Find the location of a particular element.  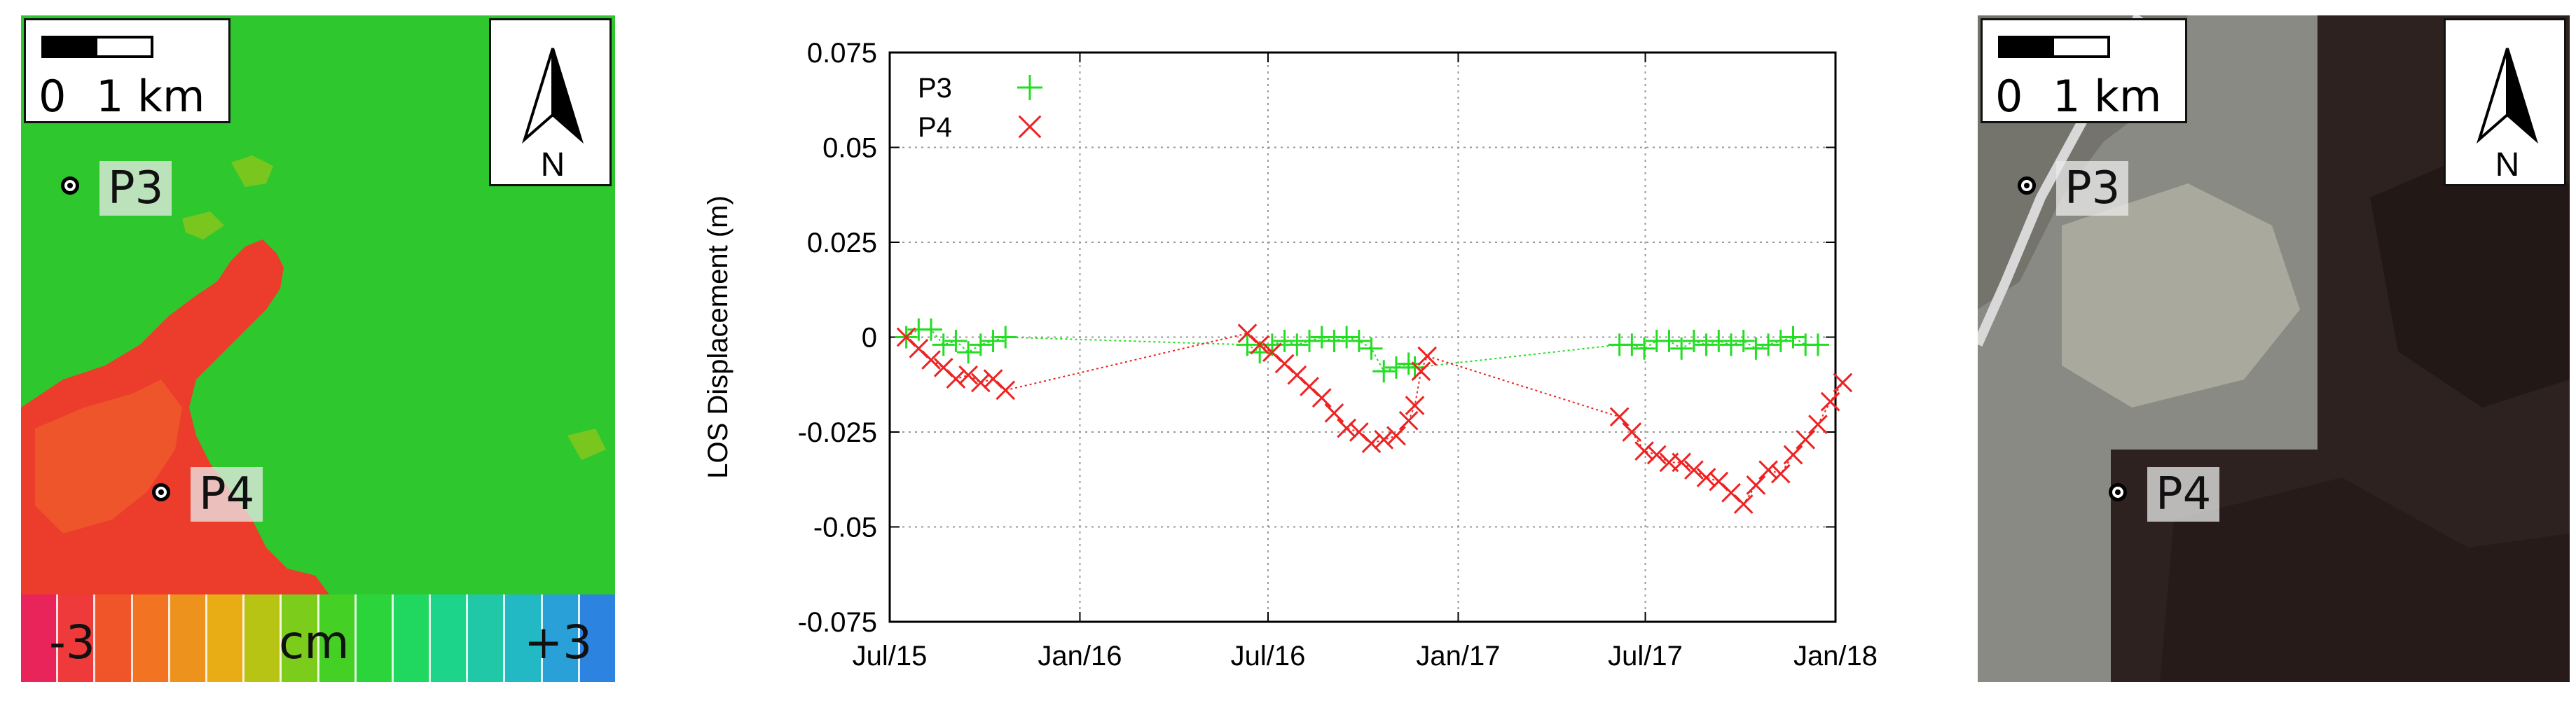

x-tick-label: Jul/15 is located at coordinates (890, 656).